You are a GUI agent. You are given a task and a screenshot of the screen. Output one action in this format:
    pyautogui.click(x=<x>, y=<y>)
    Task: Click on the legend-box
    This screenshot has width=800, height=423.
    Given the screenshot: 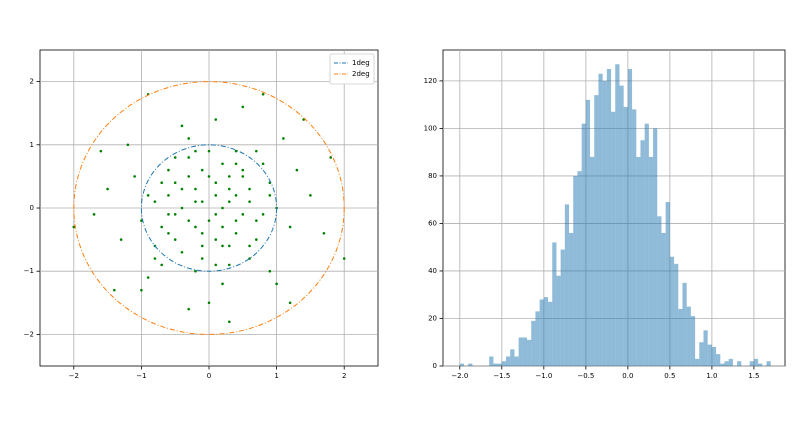 What is the action you would take?
    pyautogui.click(x=352, y=69)
    